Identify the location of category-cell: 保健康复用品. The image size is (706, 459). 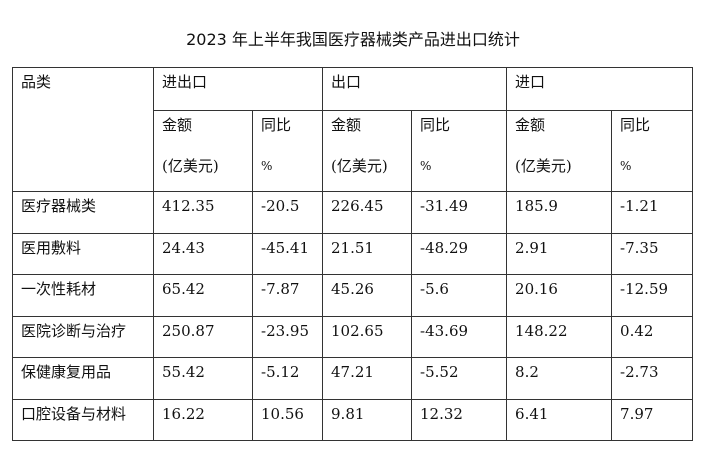
(83, 378).